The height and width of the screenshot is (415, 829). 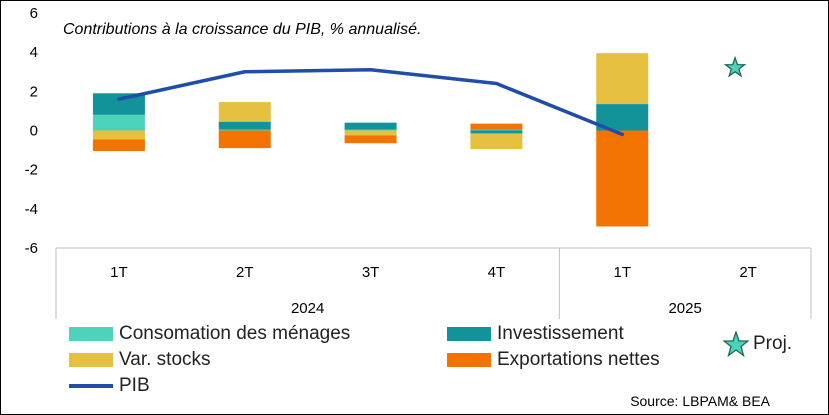 I want to click on y-tick-label: -2, so click(x=31, y=170).